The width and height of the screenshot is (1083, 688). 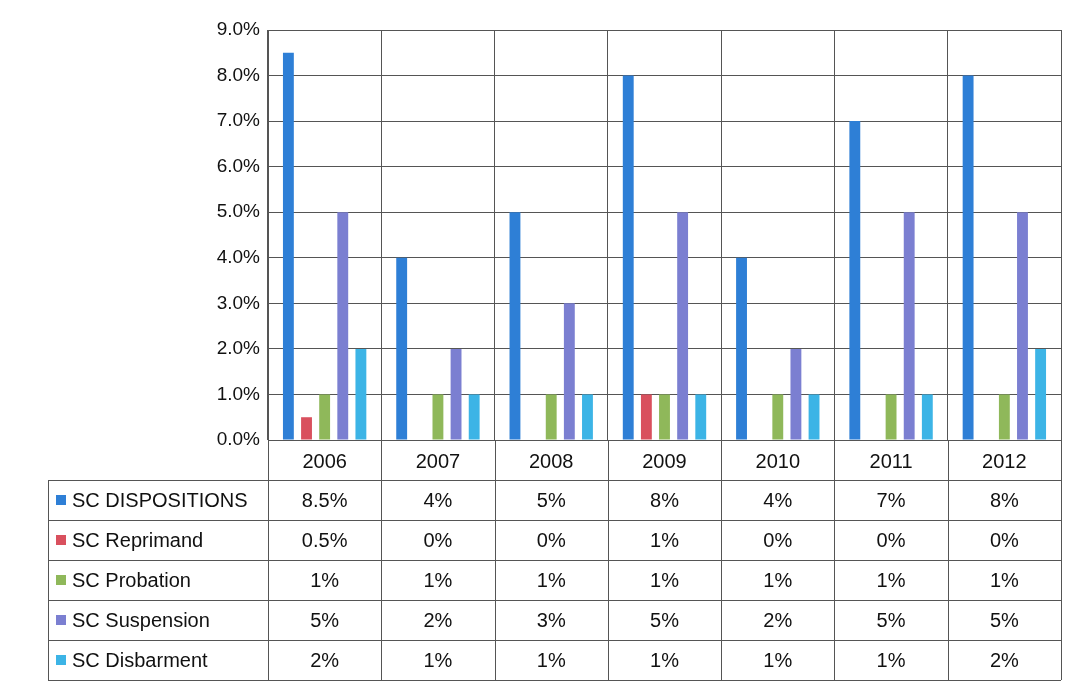 I want to click on x-tick-label: 2006, so click(x=324, y=460).